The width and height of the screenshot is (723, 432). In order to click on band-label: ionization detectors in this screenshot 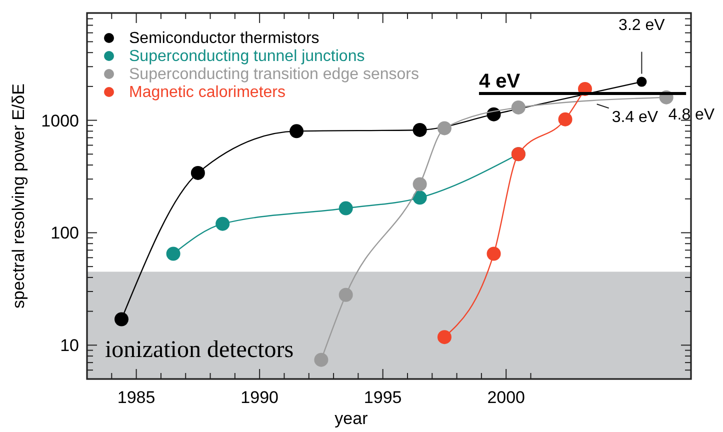, I will do `click(199, 350)`.